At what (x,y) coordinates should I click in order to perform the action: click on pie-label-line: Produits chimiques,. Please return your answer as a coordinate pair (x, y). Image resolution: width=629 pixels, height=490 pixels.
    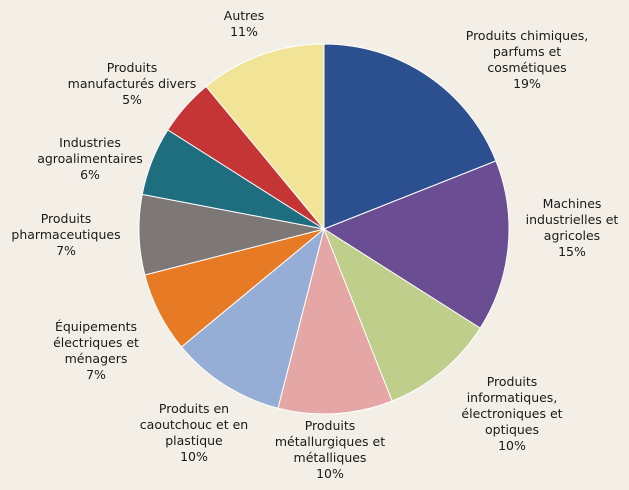
    Looking at the image, I should click on (527, 35).